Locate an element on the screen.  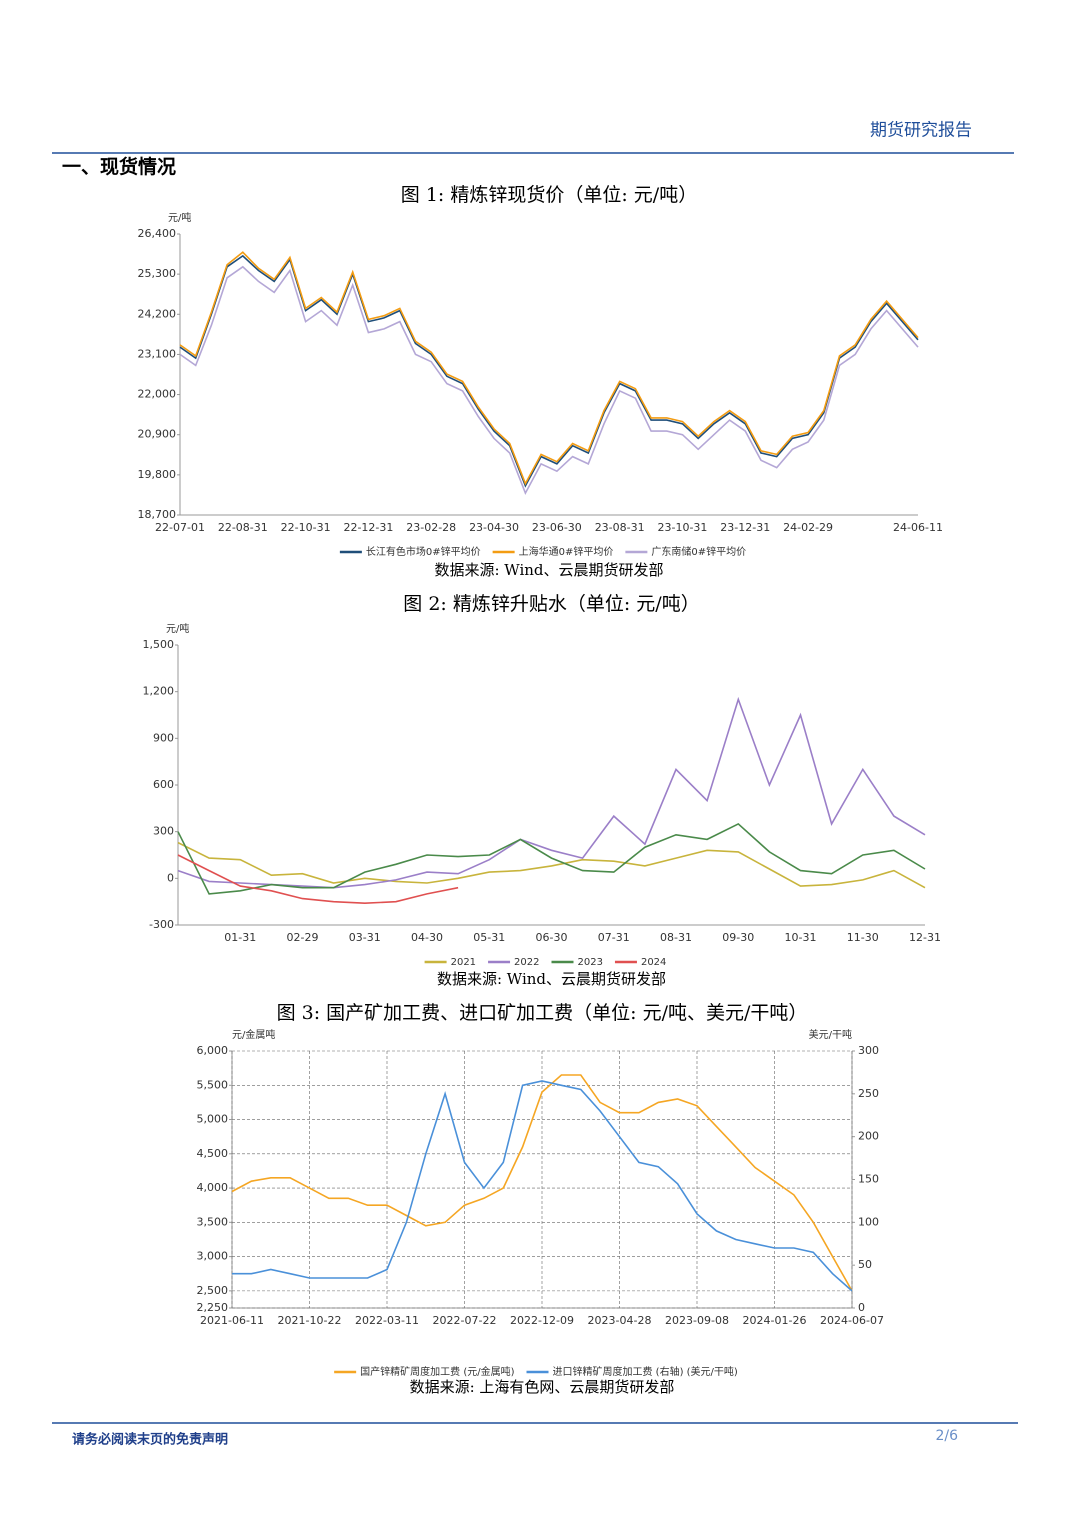
x-tick-label: 2022-03-11 is located at coordinates (387, 1320).